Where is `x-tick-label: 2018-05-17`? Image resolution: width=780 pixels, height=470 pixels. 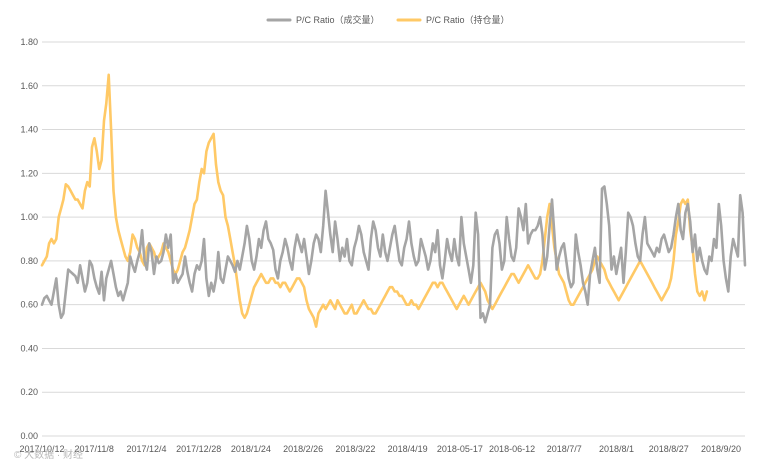
x-tick-label: 2018-05-17 is located at coordinates (460, 449).